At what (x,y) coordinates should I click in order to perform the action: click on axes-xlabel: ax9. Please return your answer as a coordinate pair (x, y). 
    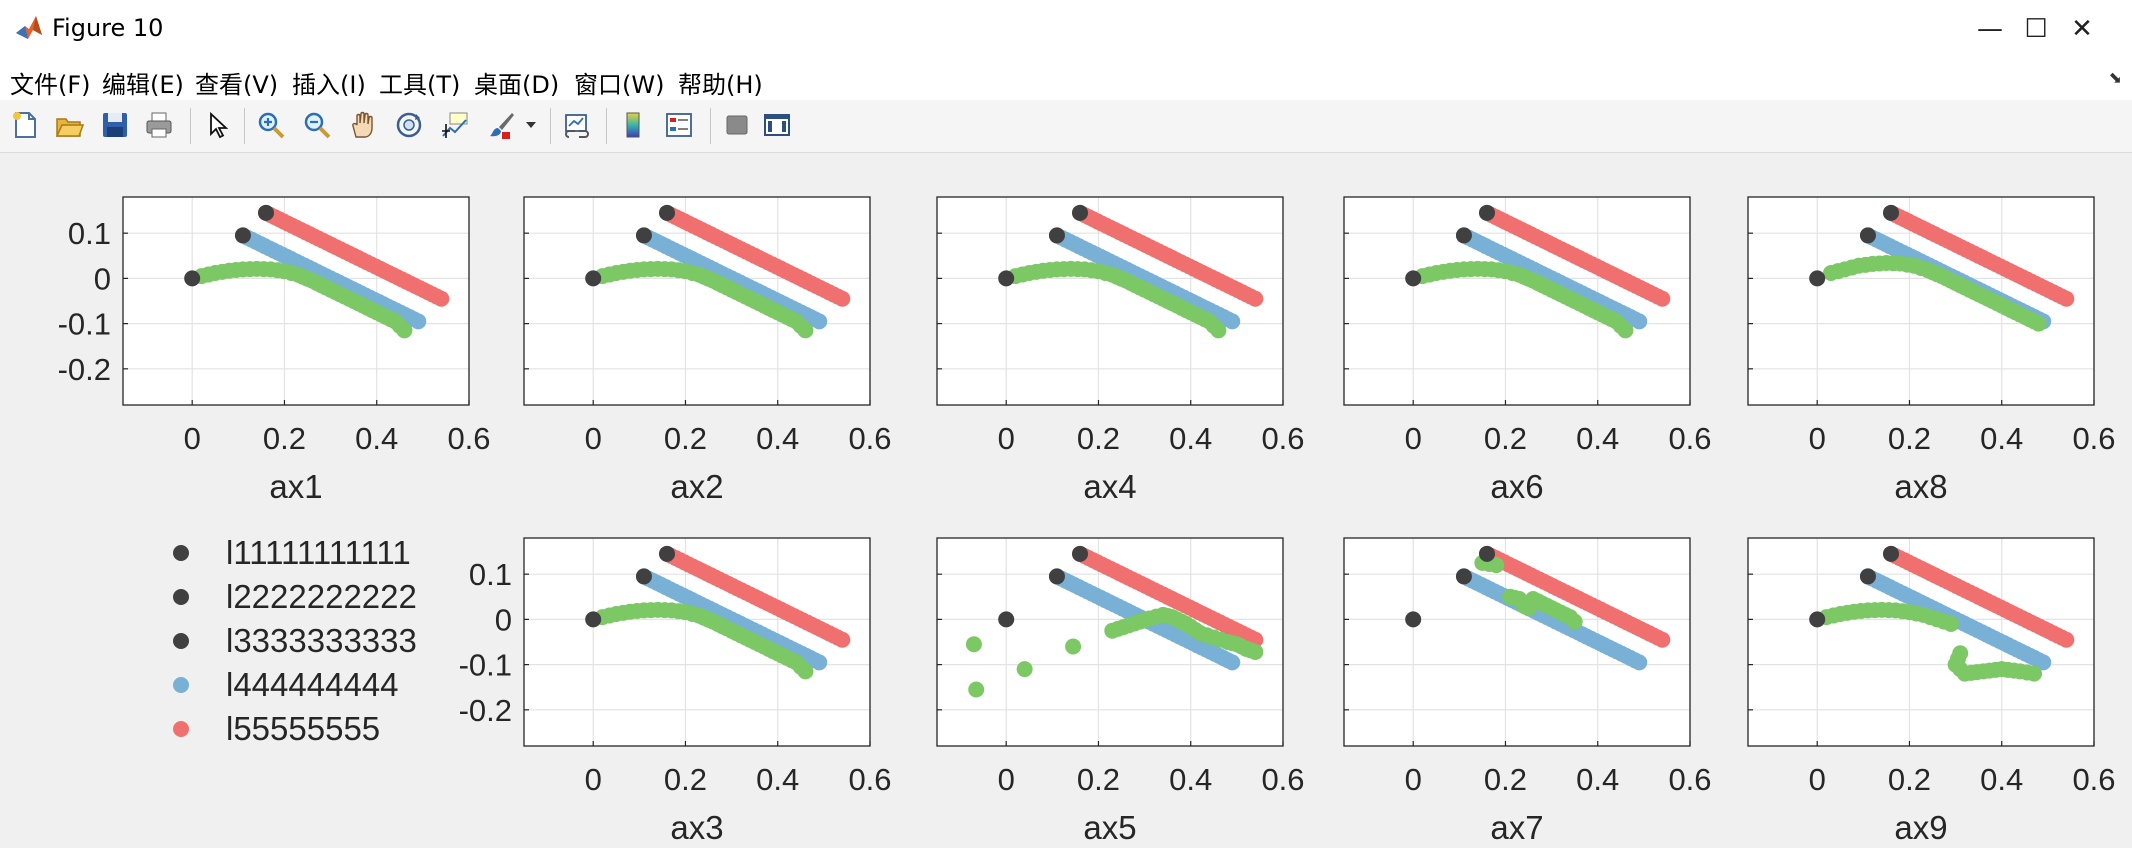
    Looking at the image, I should click on (1920, 827).